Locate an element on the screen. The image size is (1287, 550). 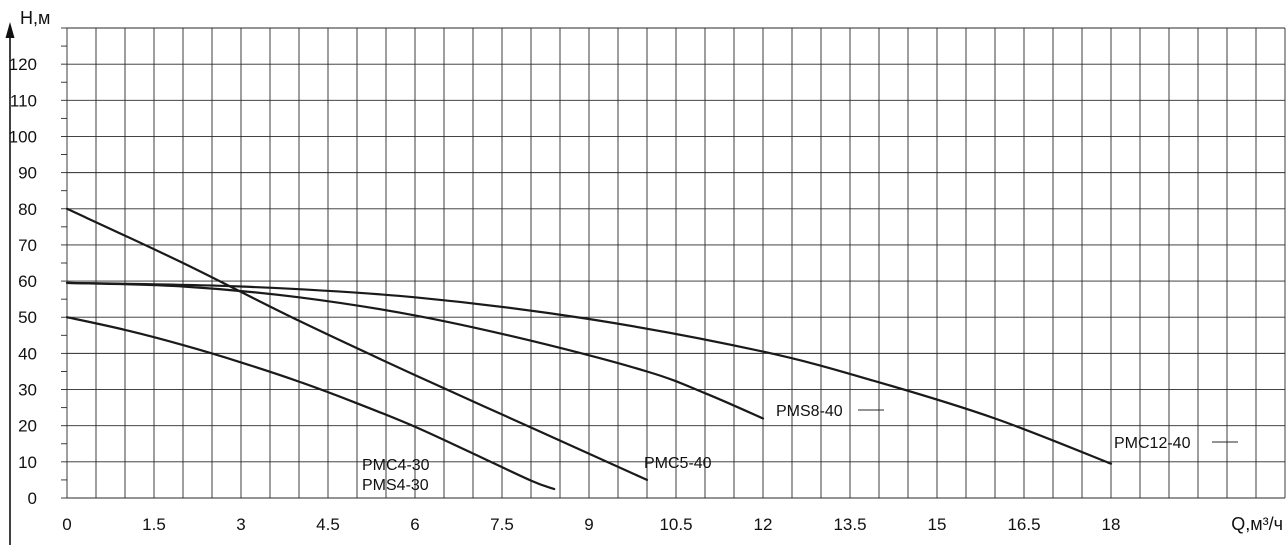
y-tick-label: 90 is located at coordinates (27, 173).